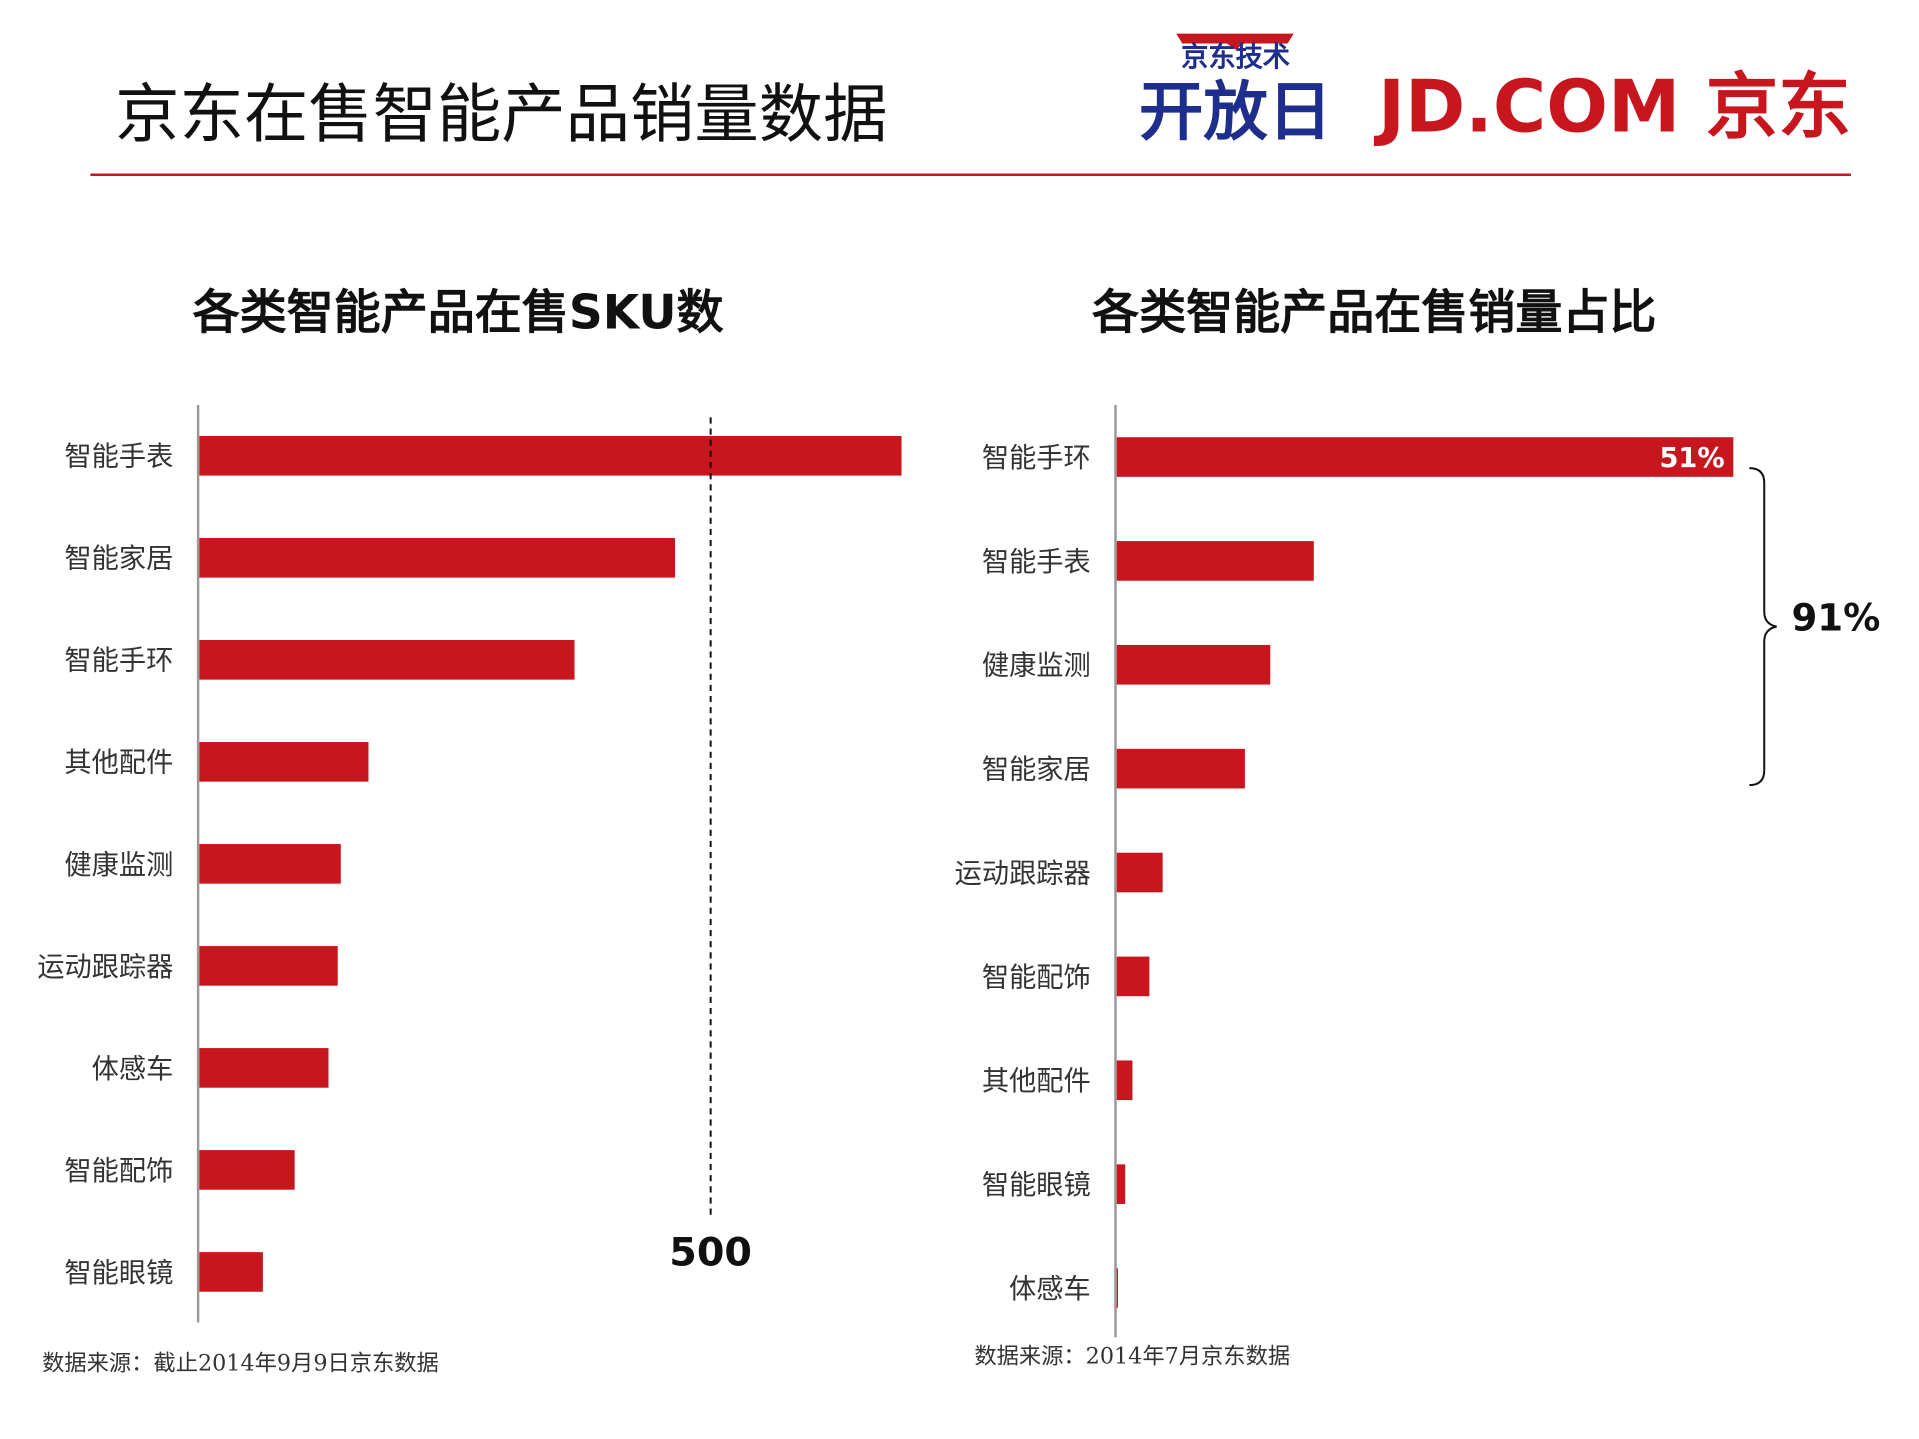 This screenshot has width=1919, height=1439. I want to click on source-note: 数据来源：2014年7月京东数据, so click(1132, 1356).